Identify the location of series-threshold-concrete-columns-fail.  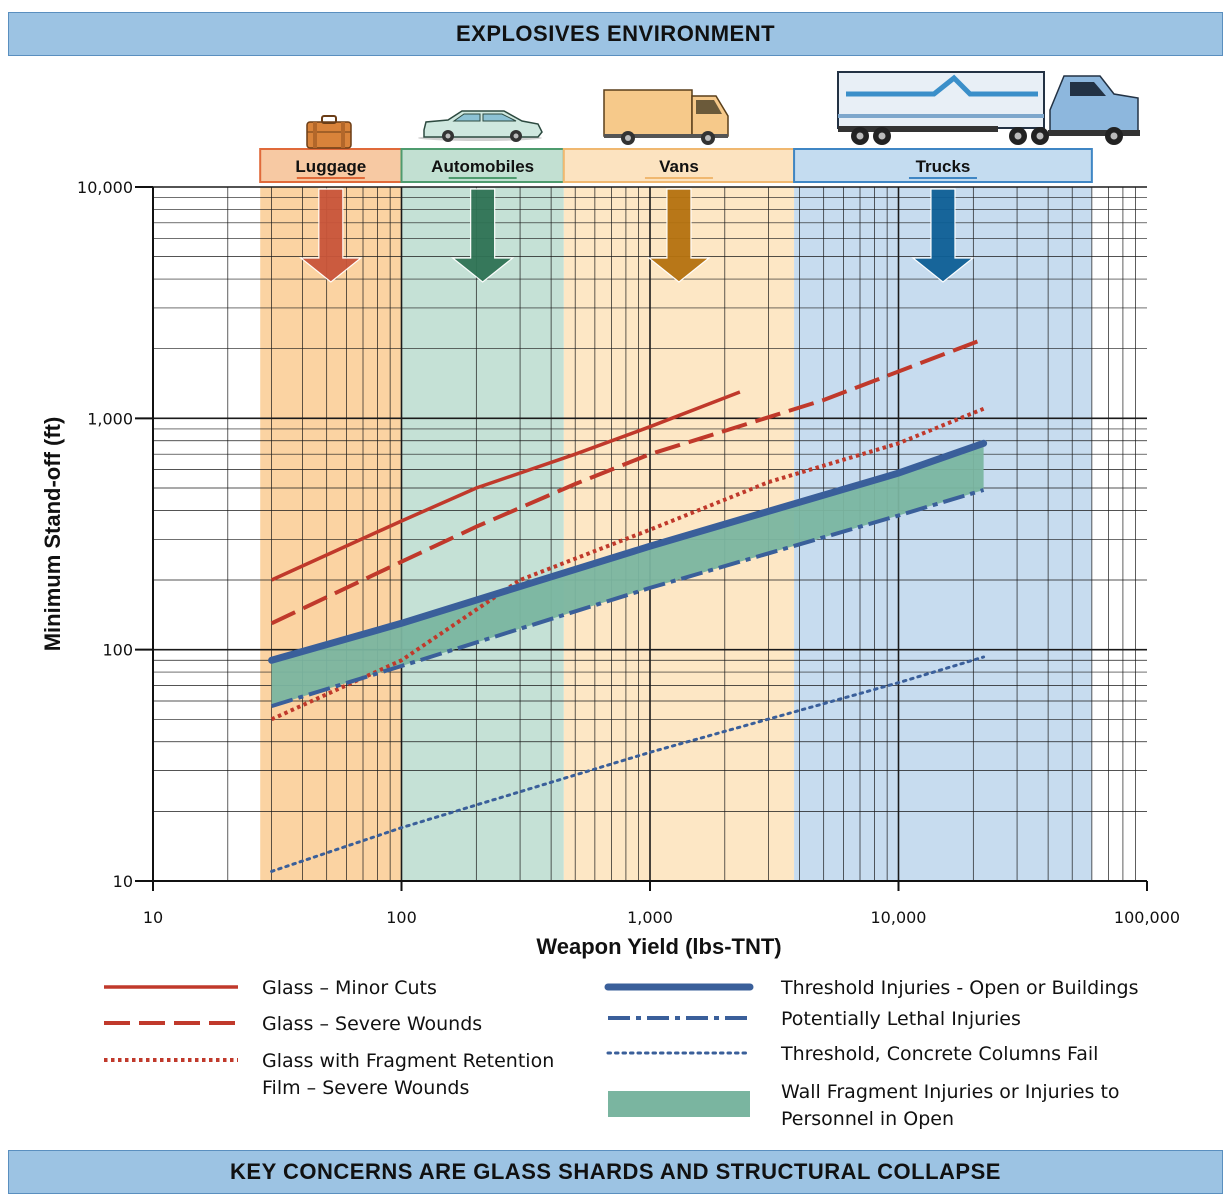
(628, 764).